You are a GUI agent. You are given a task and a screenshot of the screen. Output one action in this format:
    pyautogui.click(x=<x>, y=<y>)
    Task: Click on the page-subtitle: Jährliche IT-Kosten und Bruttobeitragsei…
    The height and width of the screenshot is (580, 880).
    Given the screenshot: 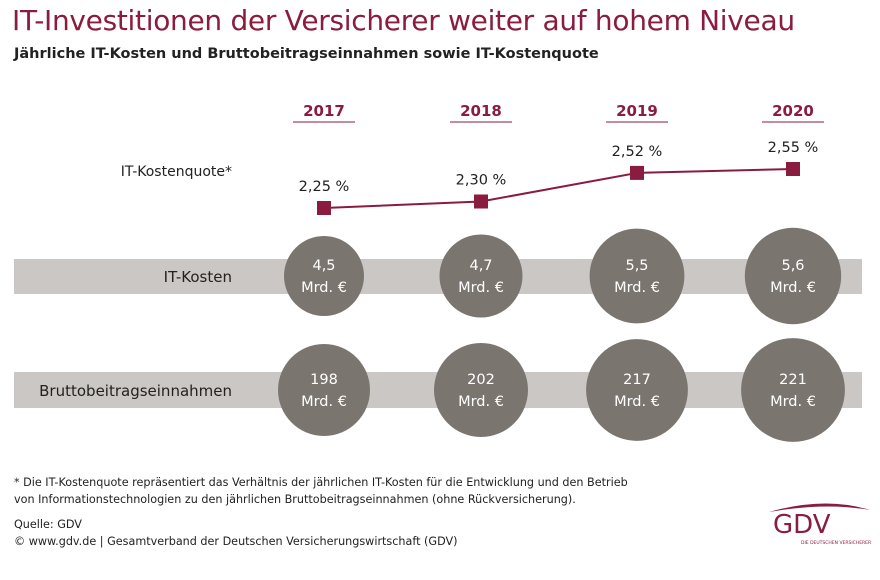 What is the action you would take?
    pyautogui.click(x=306, y=54)
    